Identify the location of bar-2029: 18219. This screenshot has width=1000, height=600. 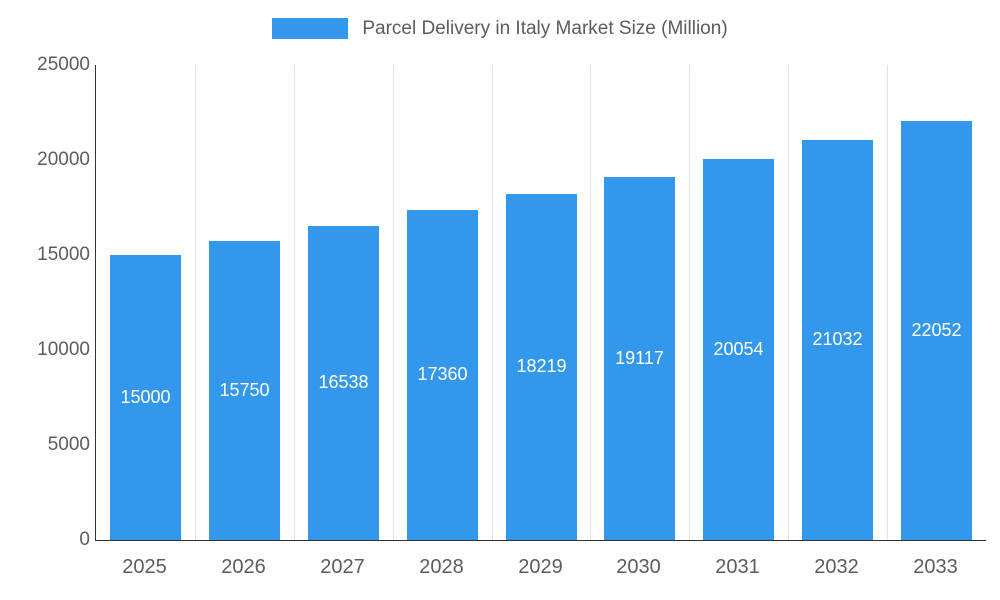
(541, 367).